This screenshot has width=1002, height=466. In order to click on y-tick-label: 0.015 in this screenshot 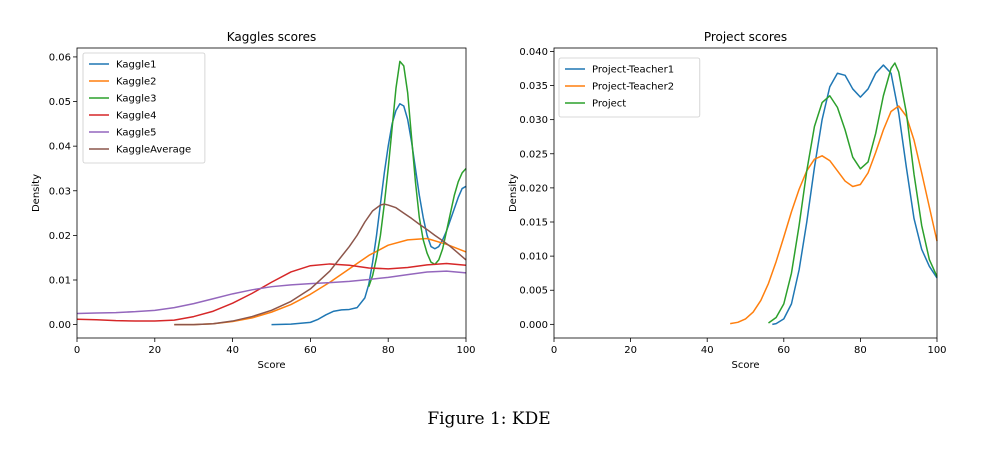, I will do `click(533, 223)`.